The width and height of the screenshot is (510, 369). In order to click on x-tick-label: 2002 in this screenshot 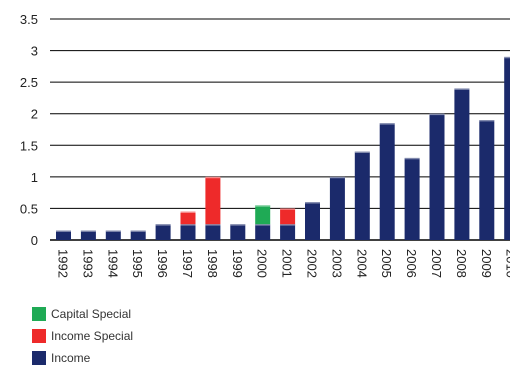, I will do `click(312, 263)`.